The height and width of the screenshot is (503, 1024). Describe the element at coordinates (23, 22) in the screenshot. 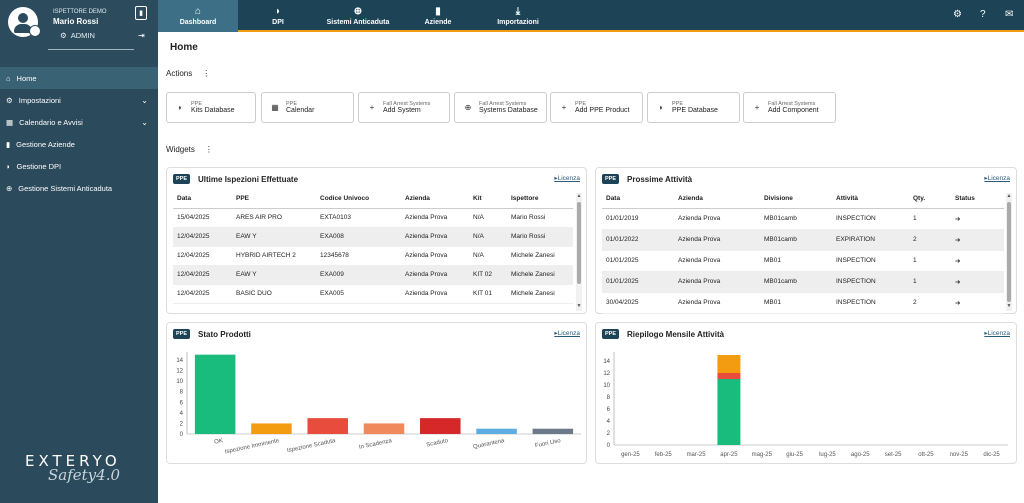

I see `avatar` at that location.